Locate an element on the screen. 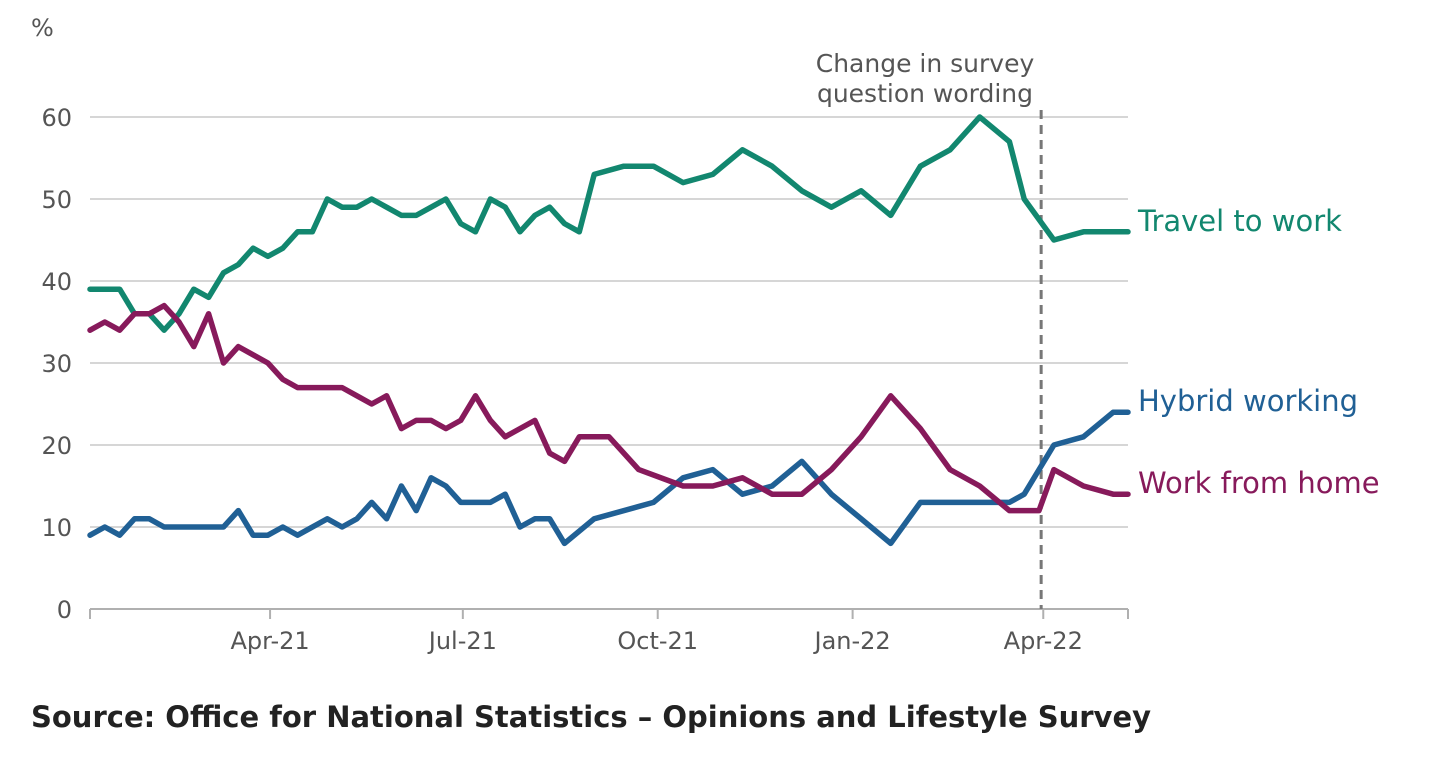  series-label-travel-to-work: Travel to work is located at coordinates (1239, 221).